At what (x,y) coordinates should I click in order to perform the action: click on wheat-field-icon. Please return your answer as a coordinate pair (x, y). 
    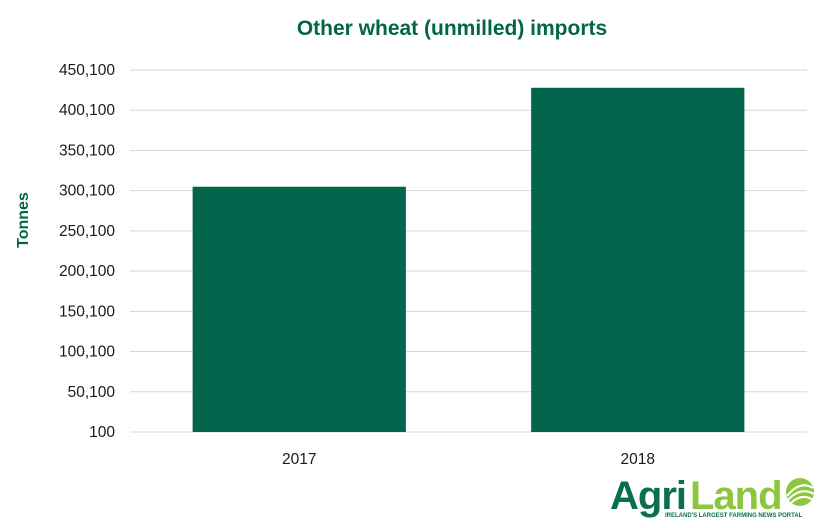
    Looking at the image, I should click on (800, 492).